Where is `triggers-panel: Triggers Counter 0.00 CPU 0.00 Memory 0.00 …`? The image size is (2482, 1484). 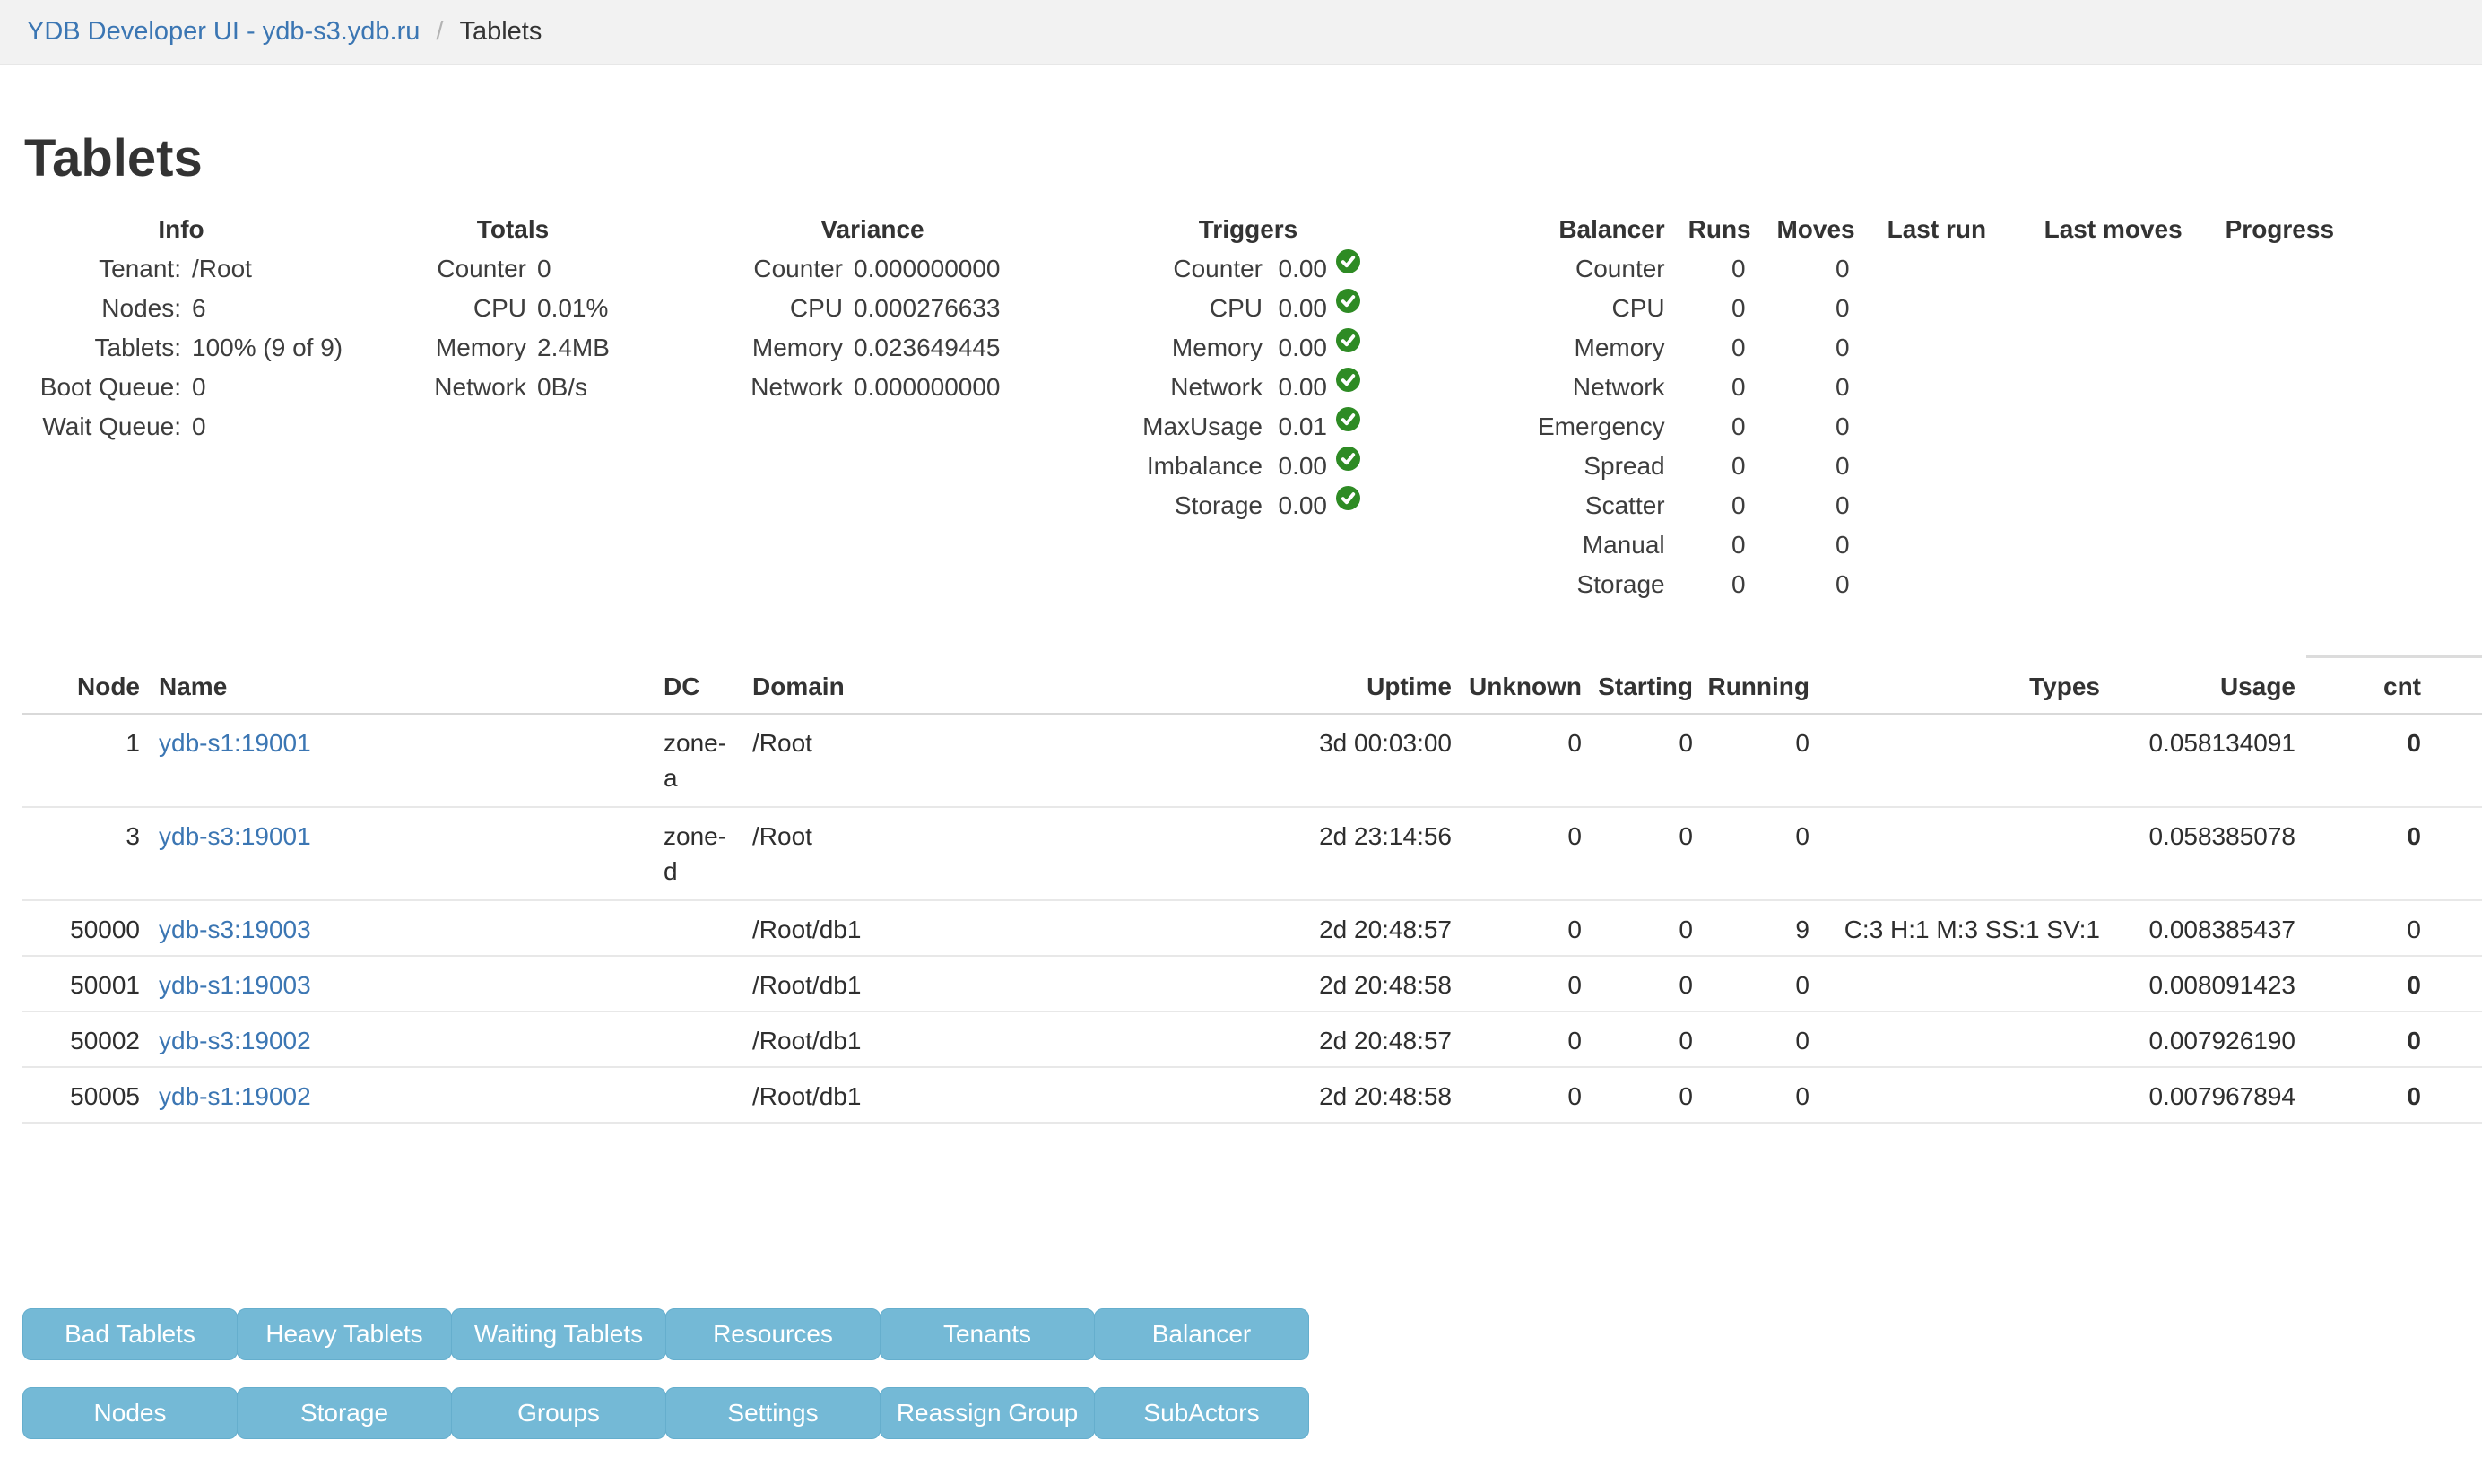 triggers-panel: Triggers Counter 0.00 CPU 0.00 Memory 0.00 … is located at coordinates (1248, 368).